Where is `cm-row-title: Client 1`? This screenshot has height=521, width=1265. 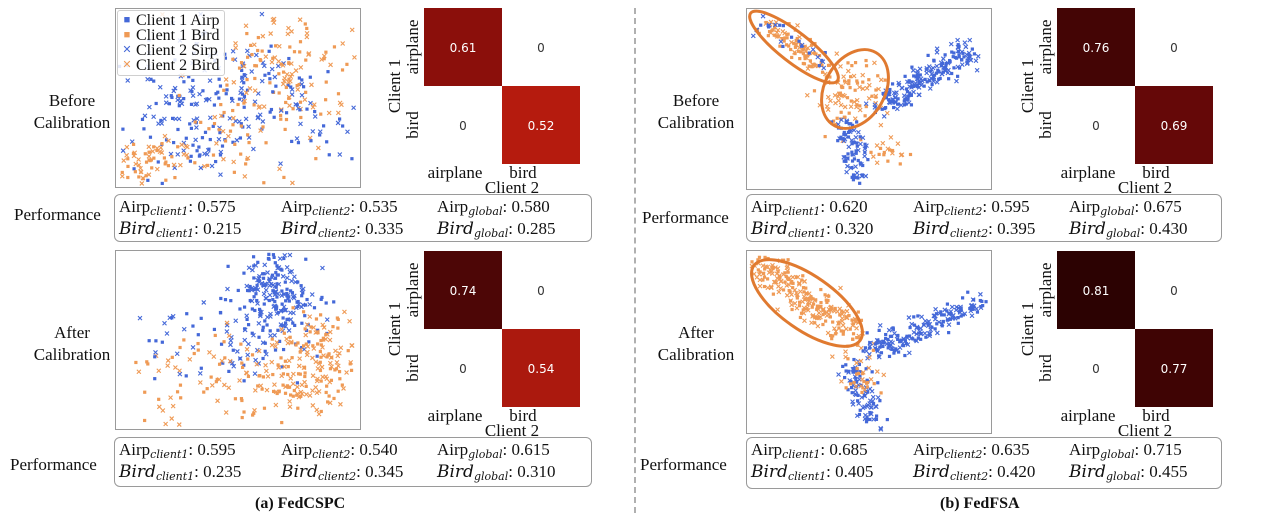
cm-row-title: Client 1 is located at coordinates (394, 329).